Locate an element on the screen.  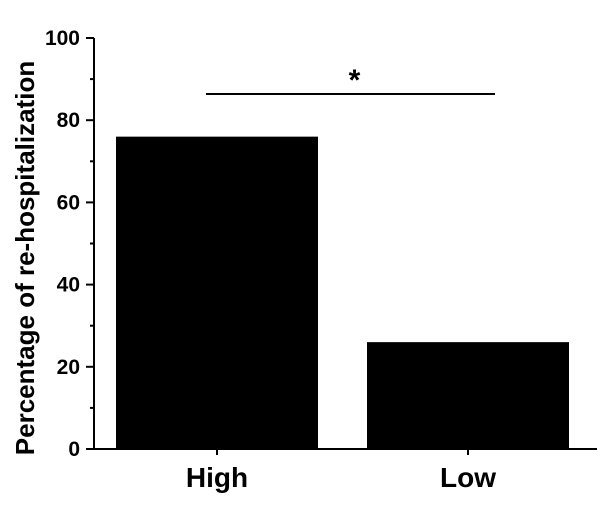
y-tick-label: 20 is located at coordinates (68, 367).